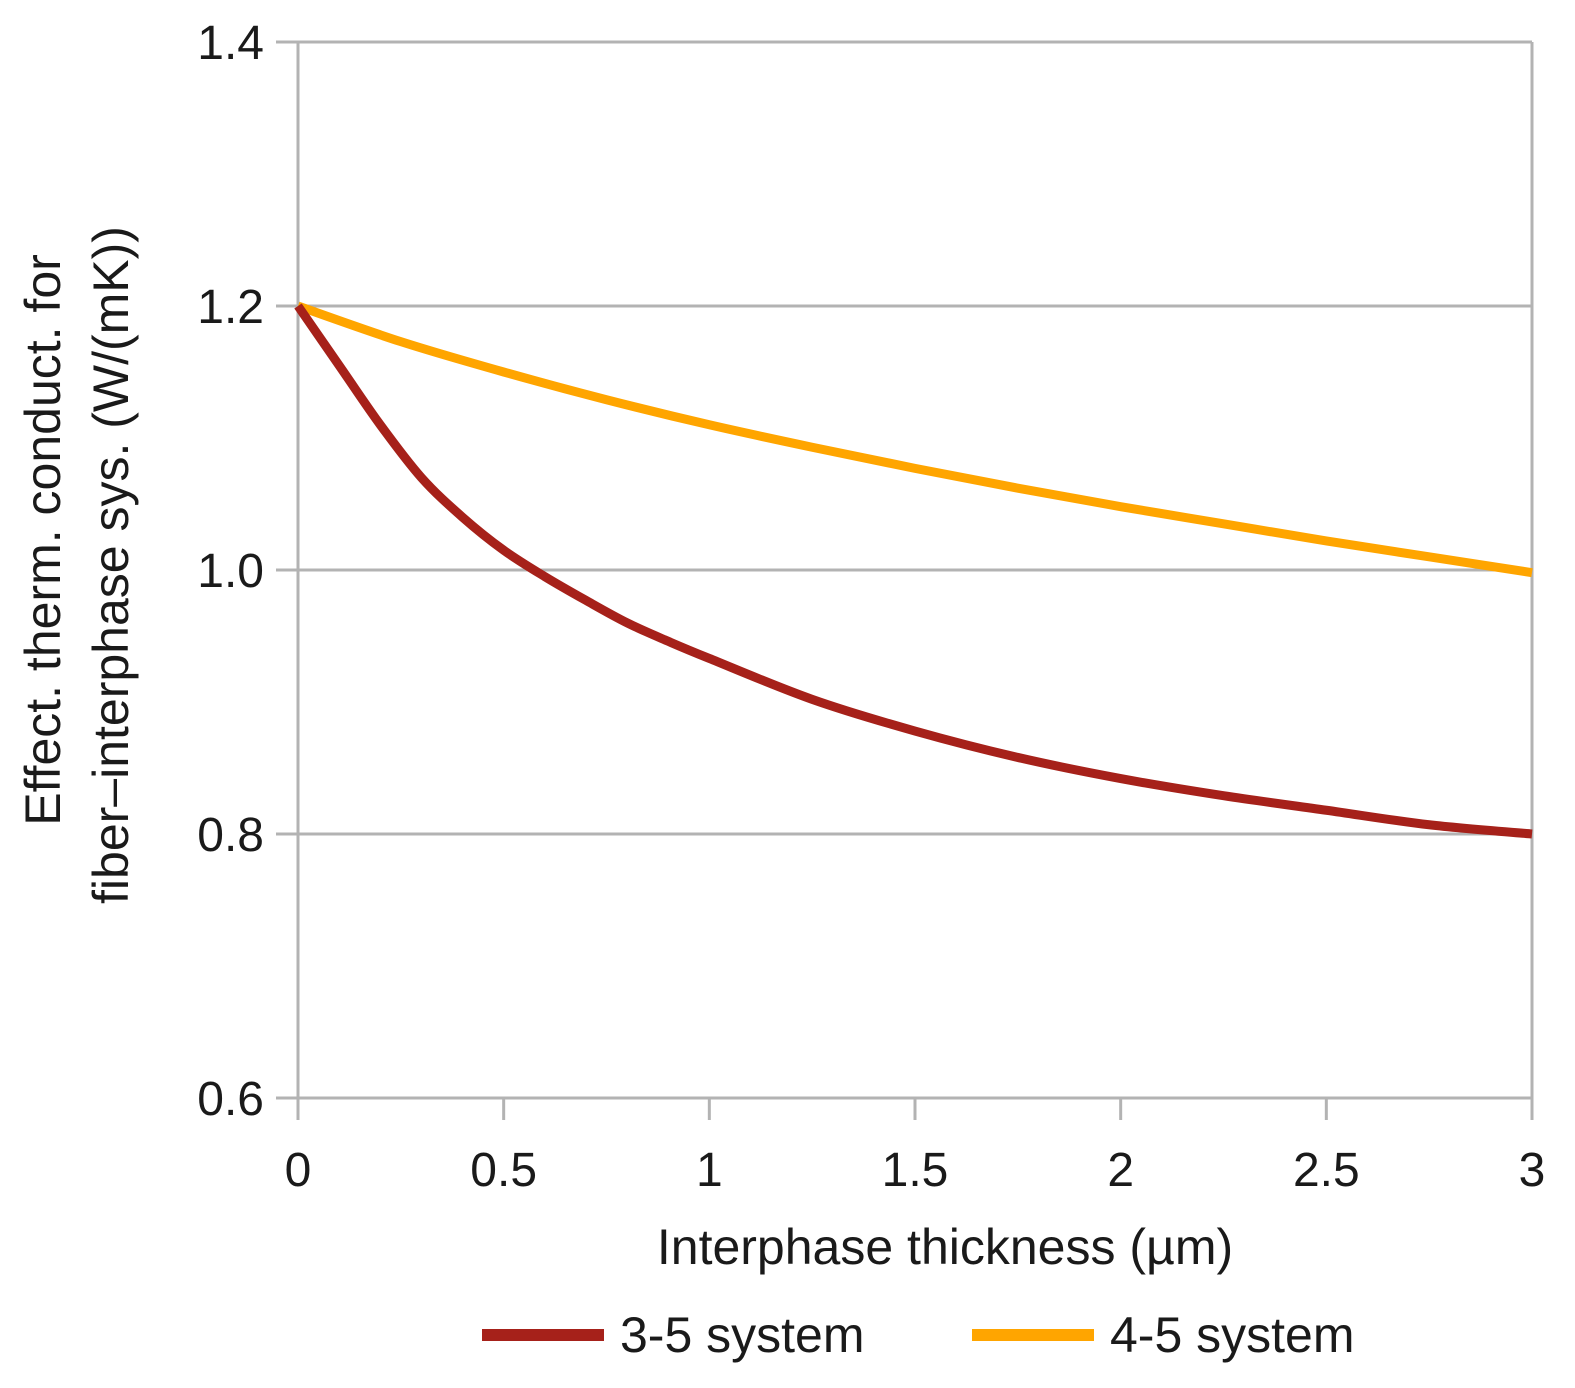  Describe the element at coordinates (230, 1099) in the screenshot. I see `y-tick-label: 0.6` at that location.